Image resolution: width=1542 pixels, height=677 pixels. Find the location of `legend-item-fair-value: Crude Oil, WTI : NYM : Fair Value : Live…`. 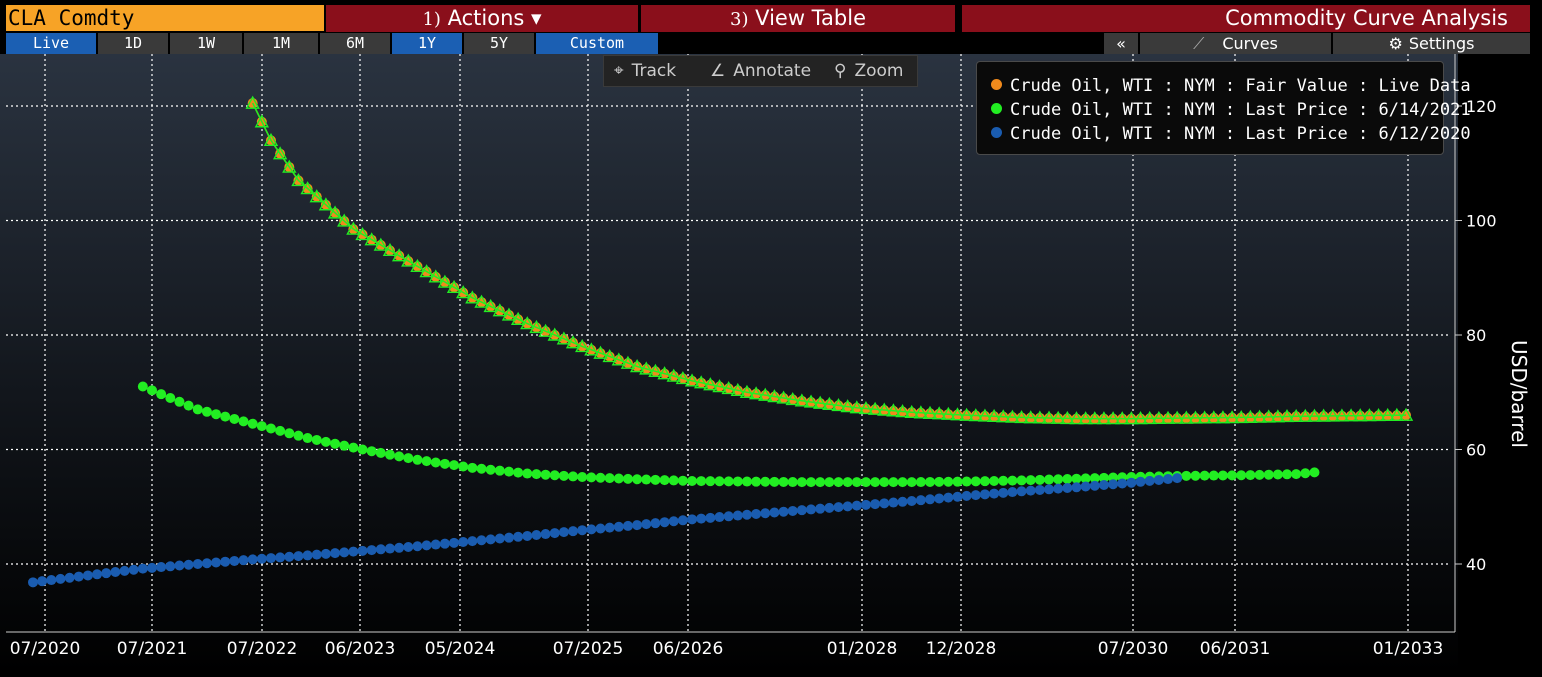

legend-item-fair-value: Crude Oil, WTI : NYM : Fair Value : Live… is located at coordinates (1231, 86).